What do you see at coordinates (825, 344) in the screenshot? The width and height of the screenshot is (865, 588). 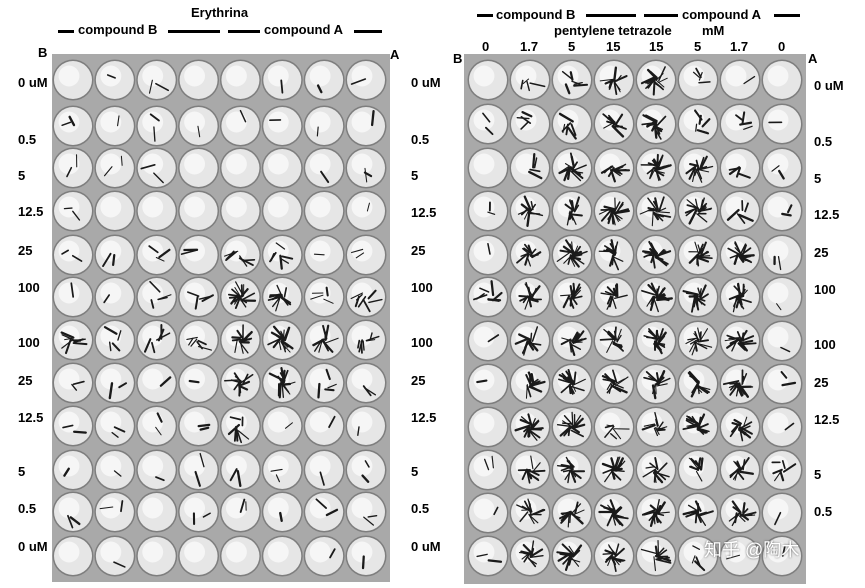 I see `right-row-label-6: 100` at bounding box center [825, 344].